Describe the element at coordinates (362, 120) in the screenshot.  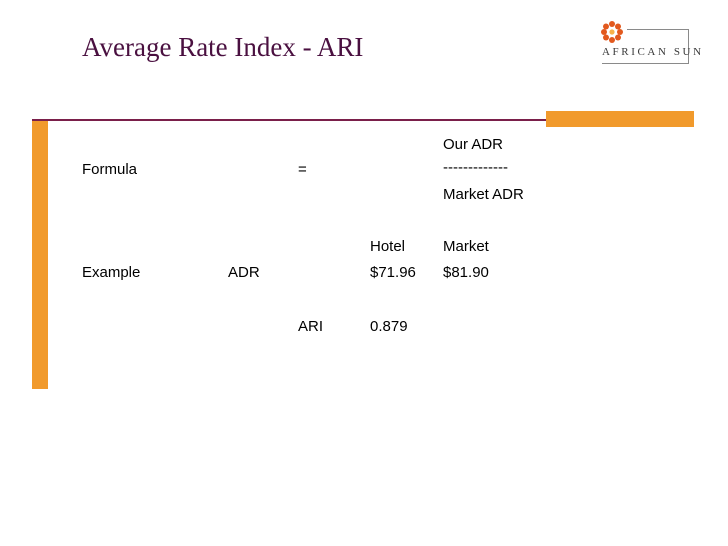
I see `title-divider` at that location.